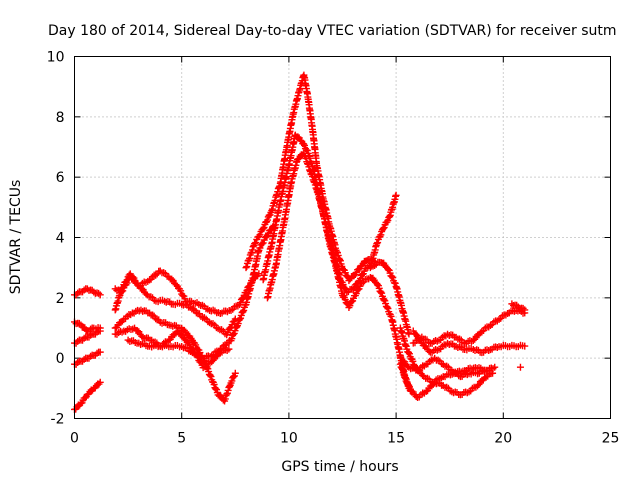 This screenshot has width=640, height=480. I want to click on x-tick-label: 20, so click(503, 439).